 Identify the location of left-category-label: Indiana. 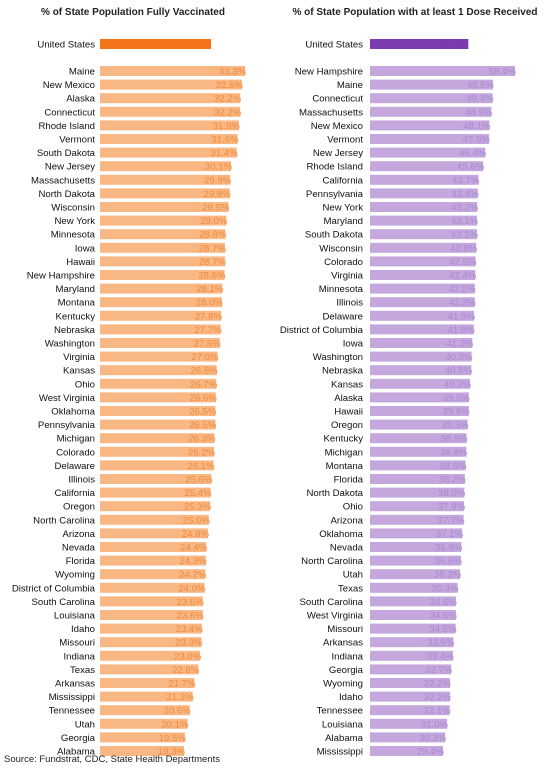
(80, 656).